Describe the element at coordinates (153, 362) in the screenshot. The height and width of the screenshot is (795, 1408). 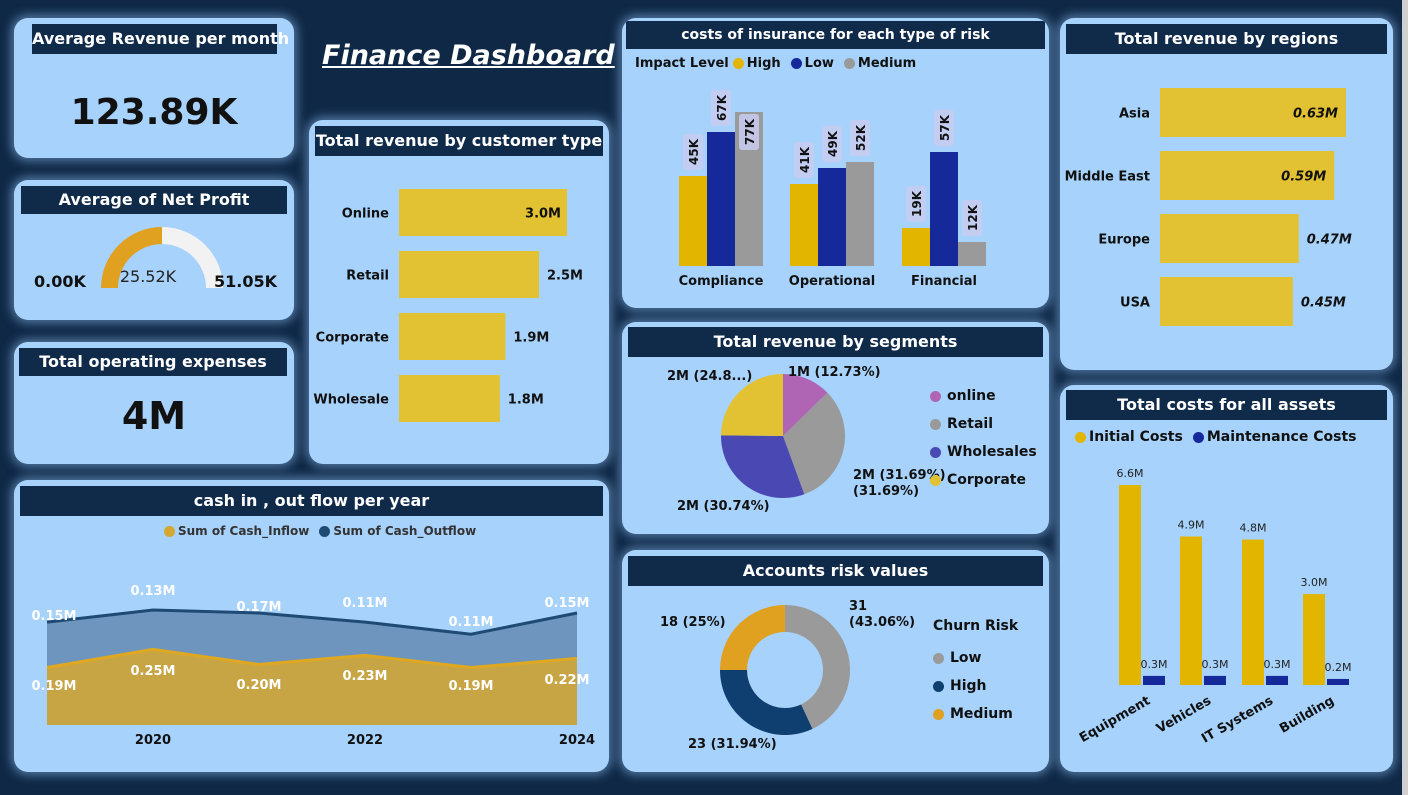
I see `op-expenses-title: Total operating expenses` at that location.